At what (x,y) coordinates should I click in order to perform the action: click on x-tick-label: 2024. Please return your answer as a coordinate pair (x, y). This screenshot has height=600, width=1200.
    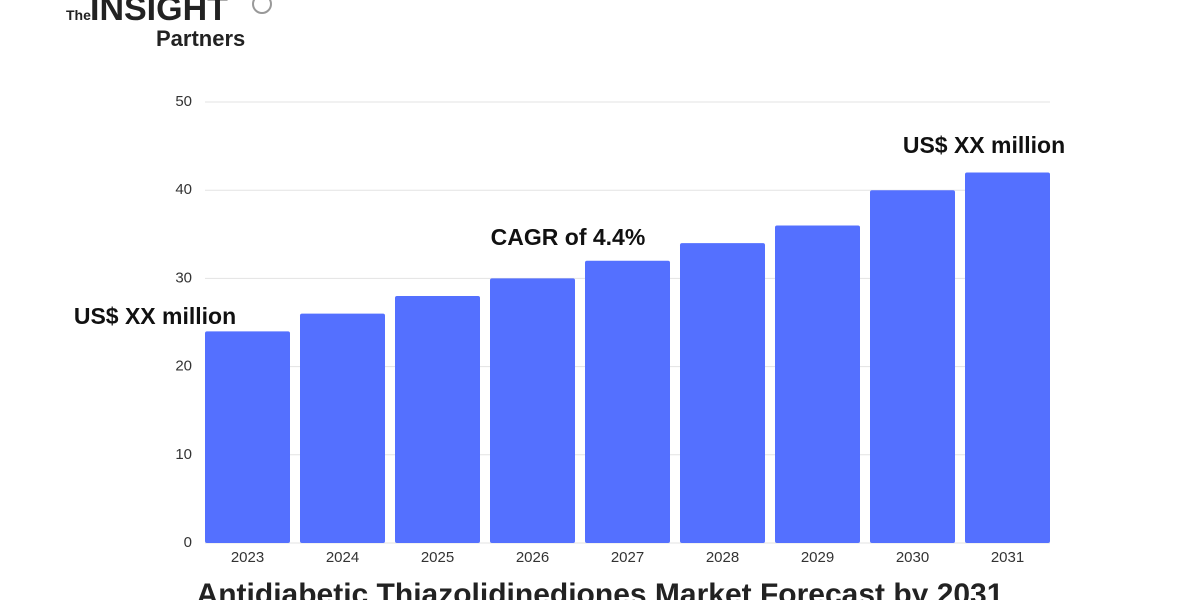
    Looking at the image, I should click on (342, 557).